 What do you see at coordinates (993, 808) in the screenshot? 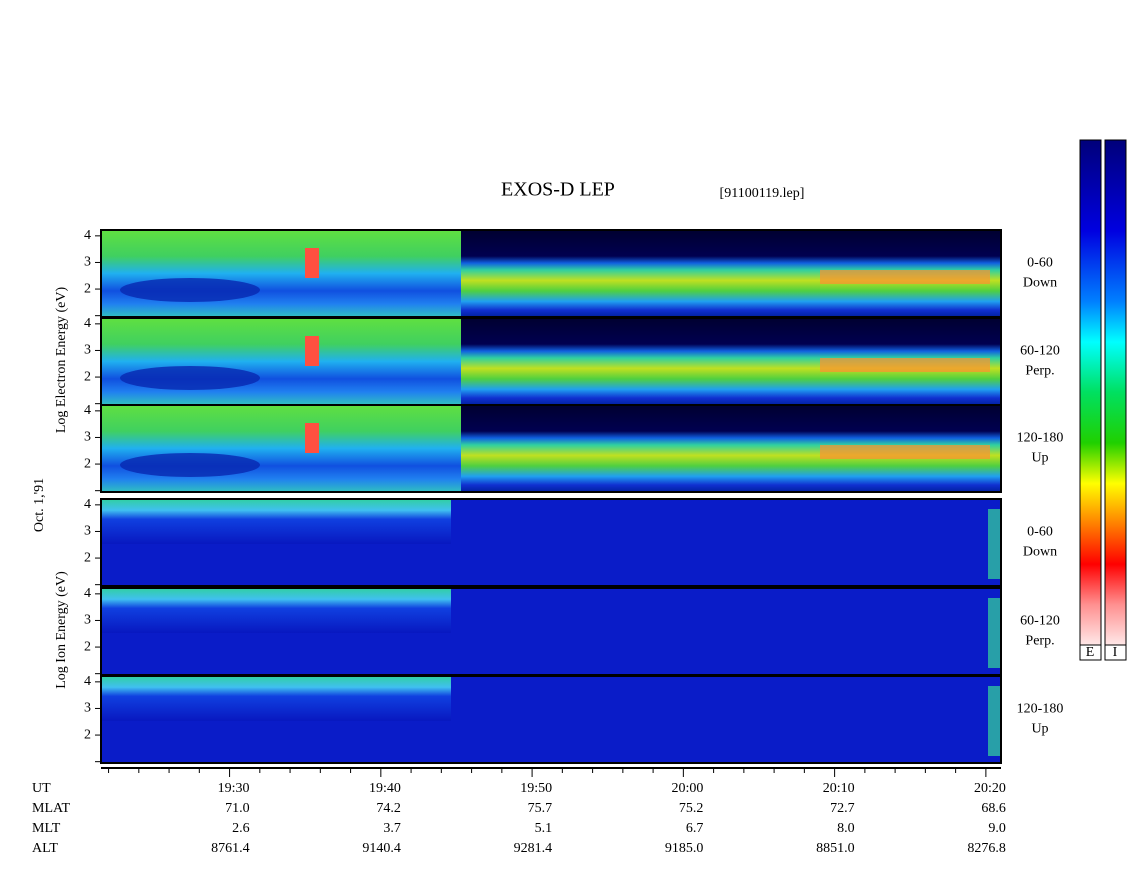
I see `ephemeris-value: 68.6` at bounding box center [993, 808].